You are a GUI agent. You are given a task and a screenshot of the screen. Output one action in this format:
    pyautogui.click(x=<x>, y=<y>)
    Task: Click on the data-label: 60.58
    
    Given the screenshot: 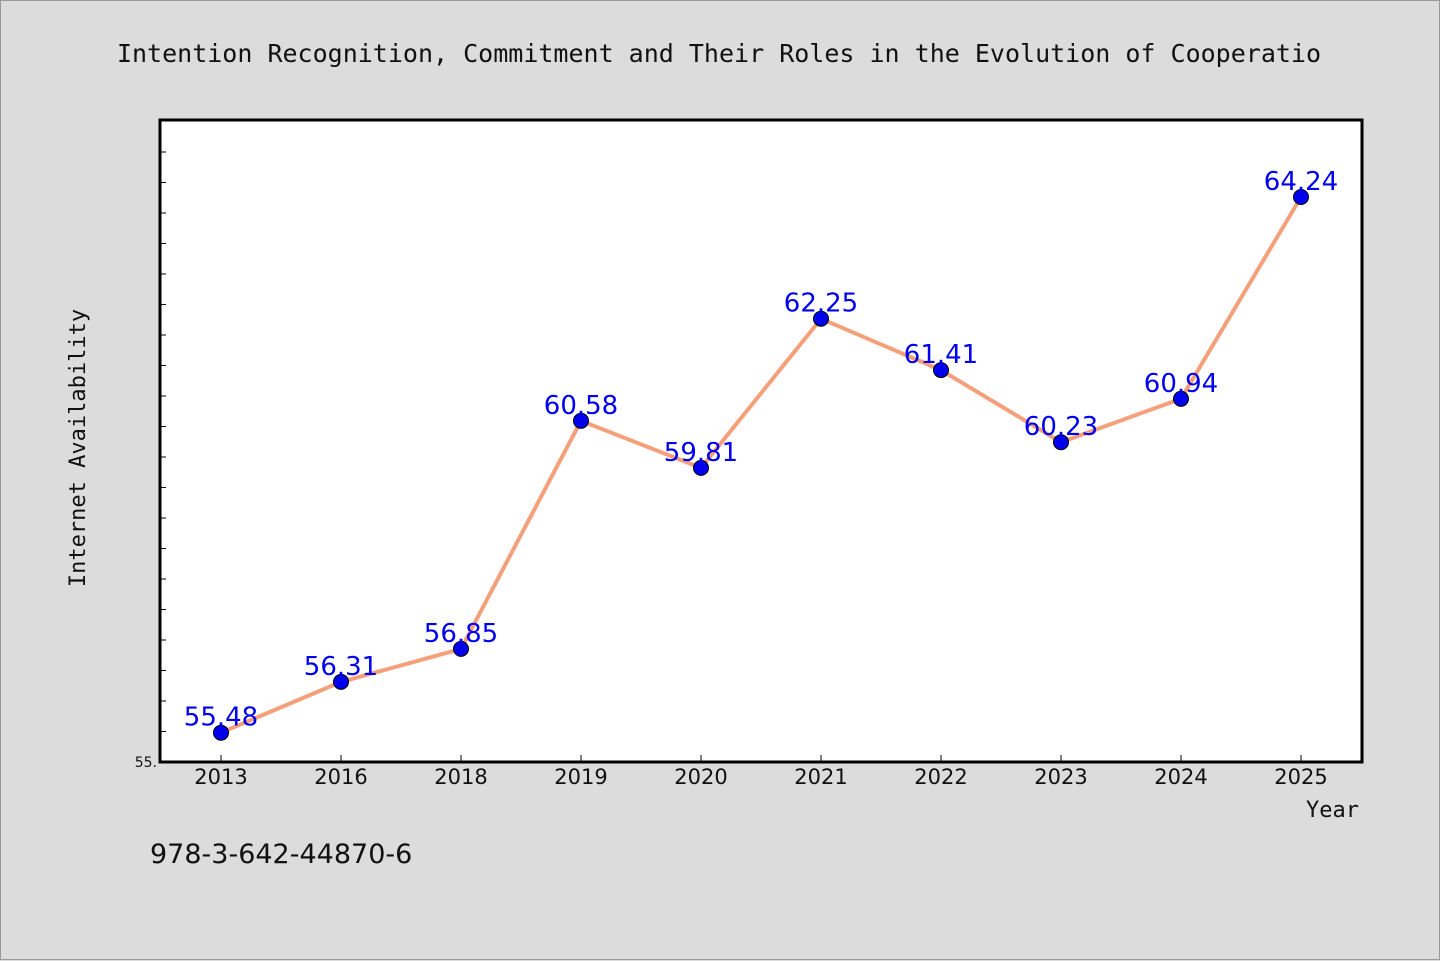 What is the action you would take?
    pyautogui.click(x=581, y=406)
    